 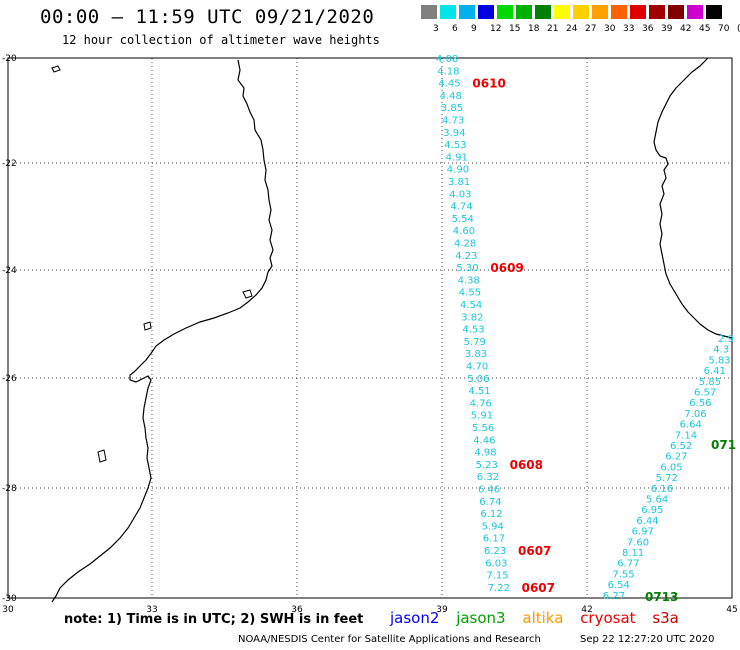 What do you see at coordinates (491, 514) in the screenshot?
I see `wave-height-label: 6.12` at bounding box center [491, 514].